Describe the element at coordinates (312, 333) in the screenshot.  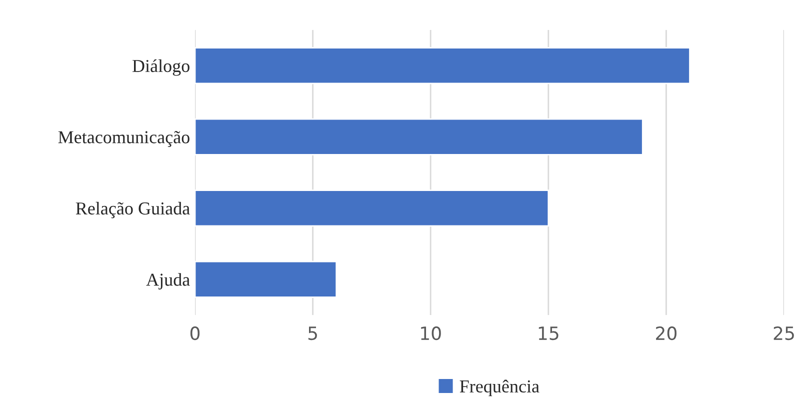
I see `x-tick-label: 5` at that location.